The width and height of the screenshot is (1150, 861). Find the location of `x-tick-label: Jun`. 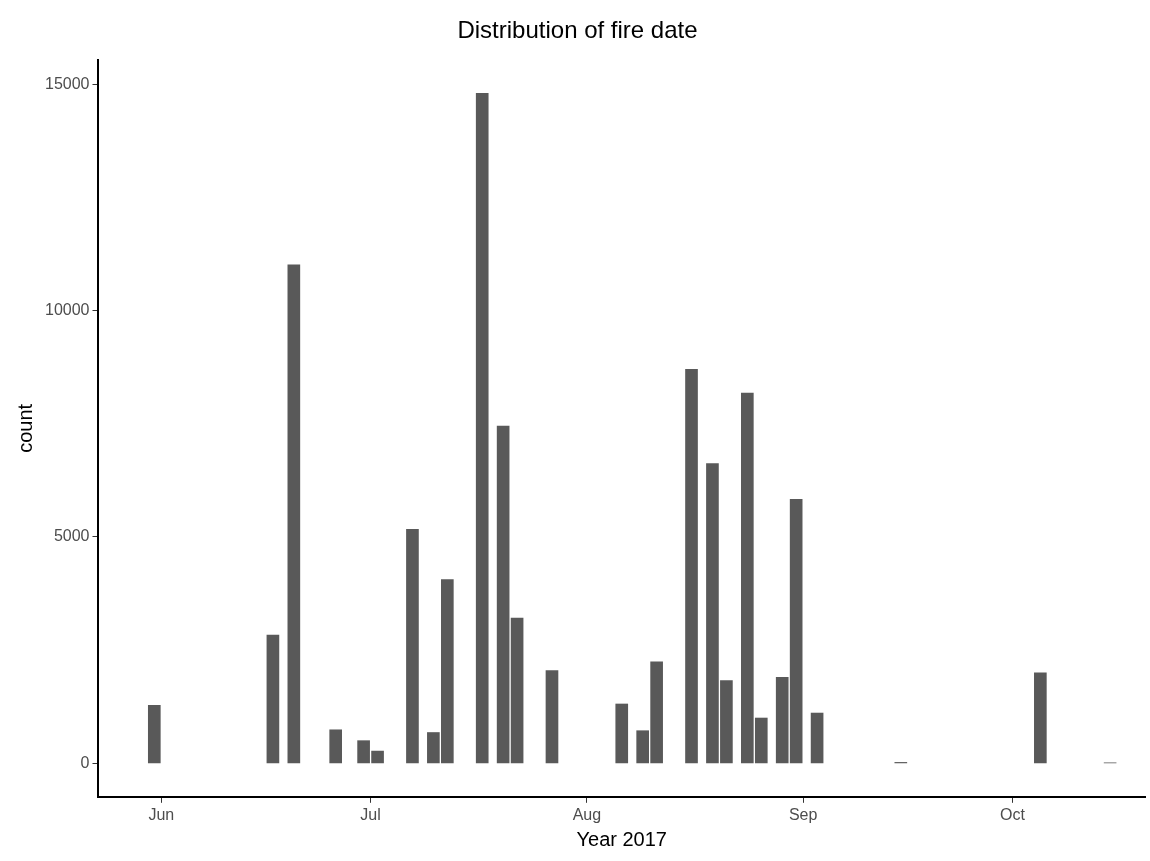

x-tick-label: Jun is located at coordinates (161, 814).